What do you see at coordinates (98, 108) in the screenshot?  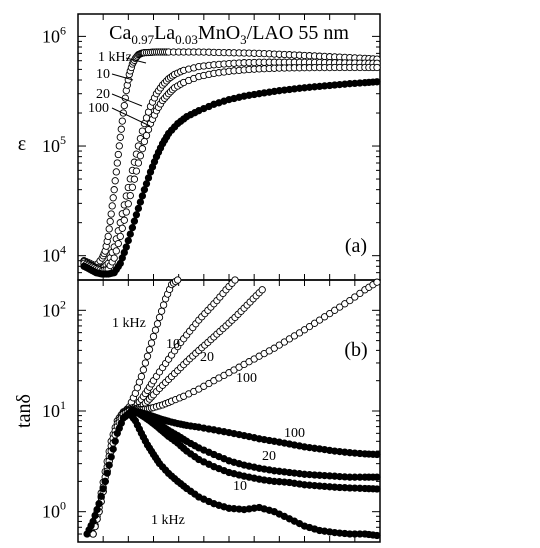 I see `panel-a-series-label-100: 100` at bounding box center [98, 108].